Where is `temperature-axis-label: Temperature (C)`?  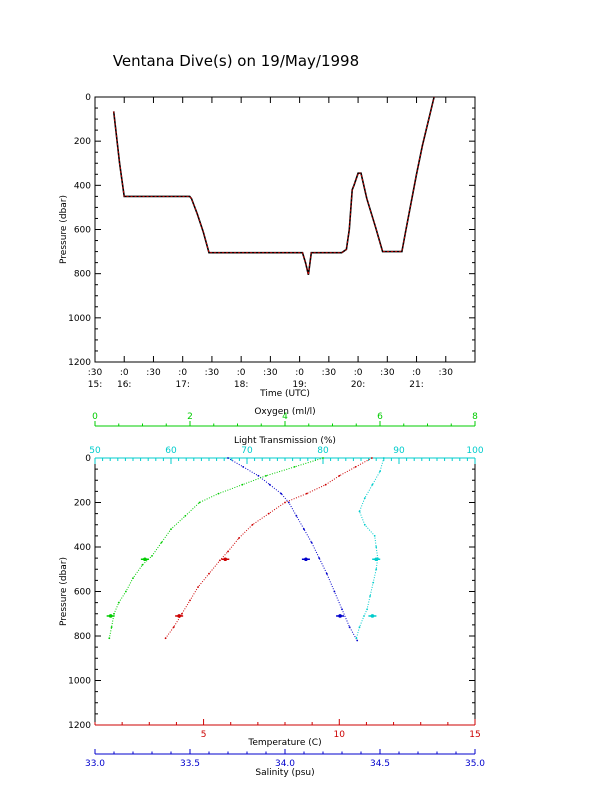
temperature-axis-label: Temperature (C) is located at coordinates (284, 743).